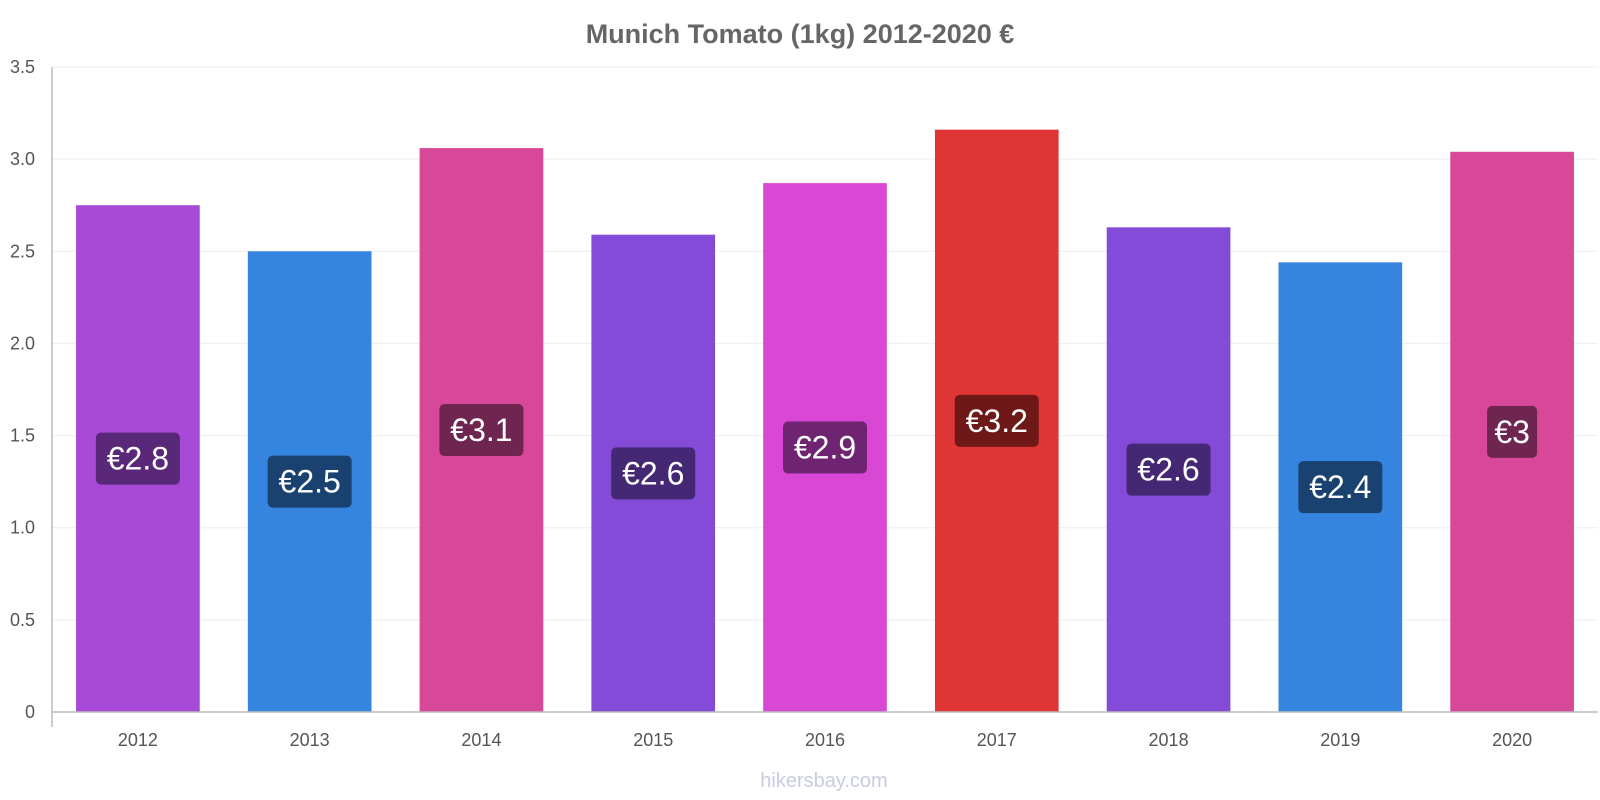 This screenshot has height=800, width=1600. Describe the element at coordinates (30, 712) in the screenshot. I see `y-tick-label: 0` at that location.